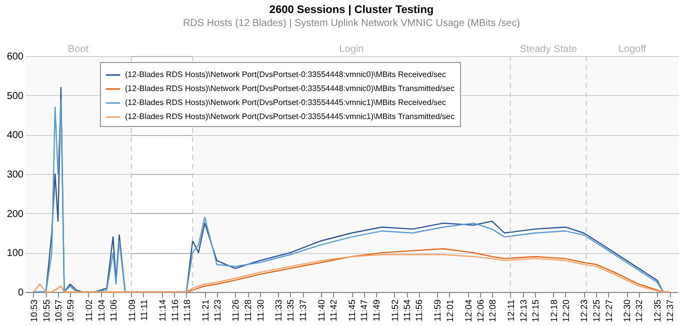  Describe the element at coordinates (584, 311) in the screenshot. I see `x-tick-label: 12:23` at that location.